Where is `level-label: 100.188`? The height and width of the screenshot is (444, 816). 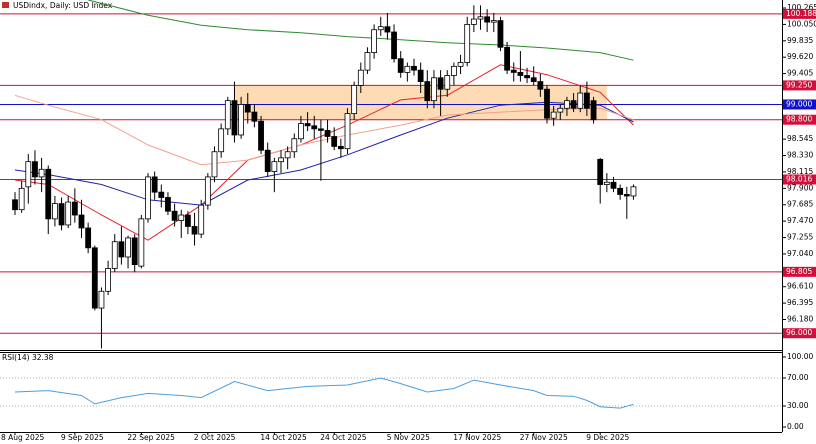
level-label: 100.188 is located at coordinates (801, 13).